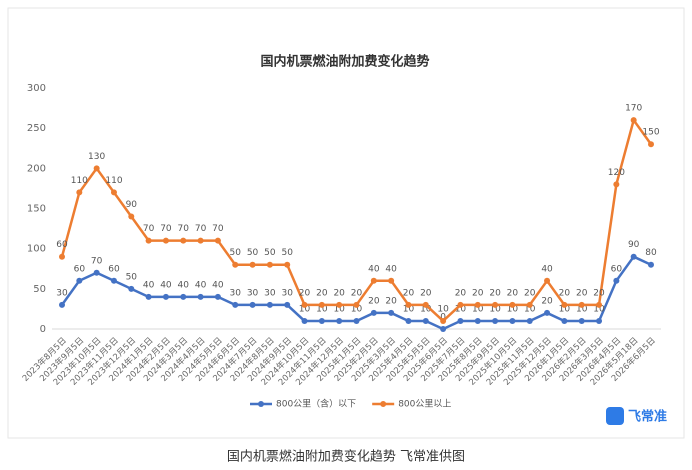 The image size is (692, 470). Describe the element at coordinates (96, 157) in the screenshot. I see `data-label: 130` at that location.